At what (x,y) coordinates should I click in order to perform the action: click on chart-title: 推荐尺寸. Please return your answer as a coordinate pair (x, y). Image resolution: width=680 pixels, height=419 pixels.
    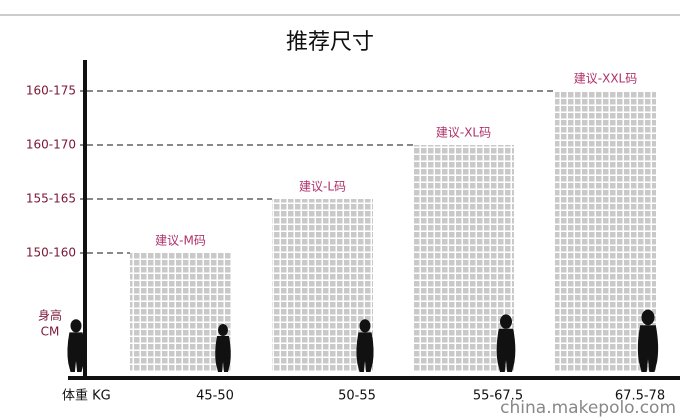
    Looking at the image, I should click on (330, 42).